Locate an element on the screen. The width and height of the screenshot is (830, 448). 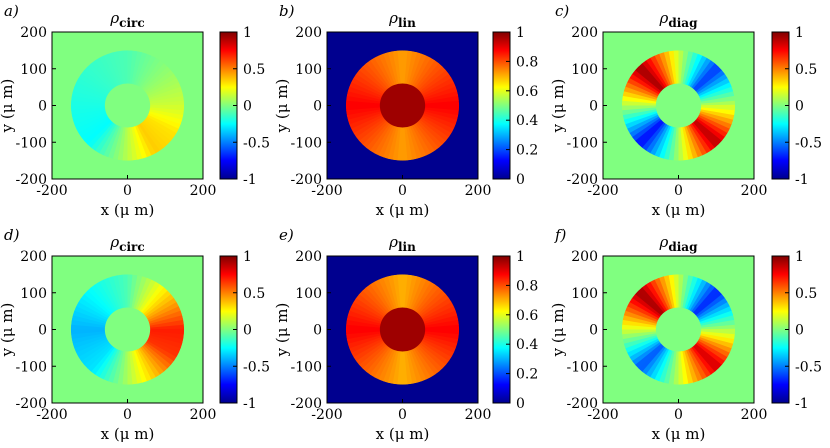
panel-letter: c) is located at coordinates (562, 11).